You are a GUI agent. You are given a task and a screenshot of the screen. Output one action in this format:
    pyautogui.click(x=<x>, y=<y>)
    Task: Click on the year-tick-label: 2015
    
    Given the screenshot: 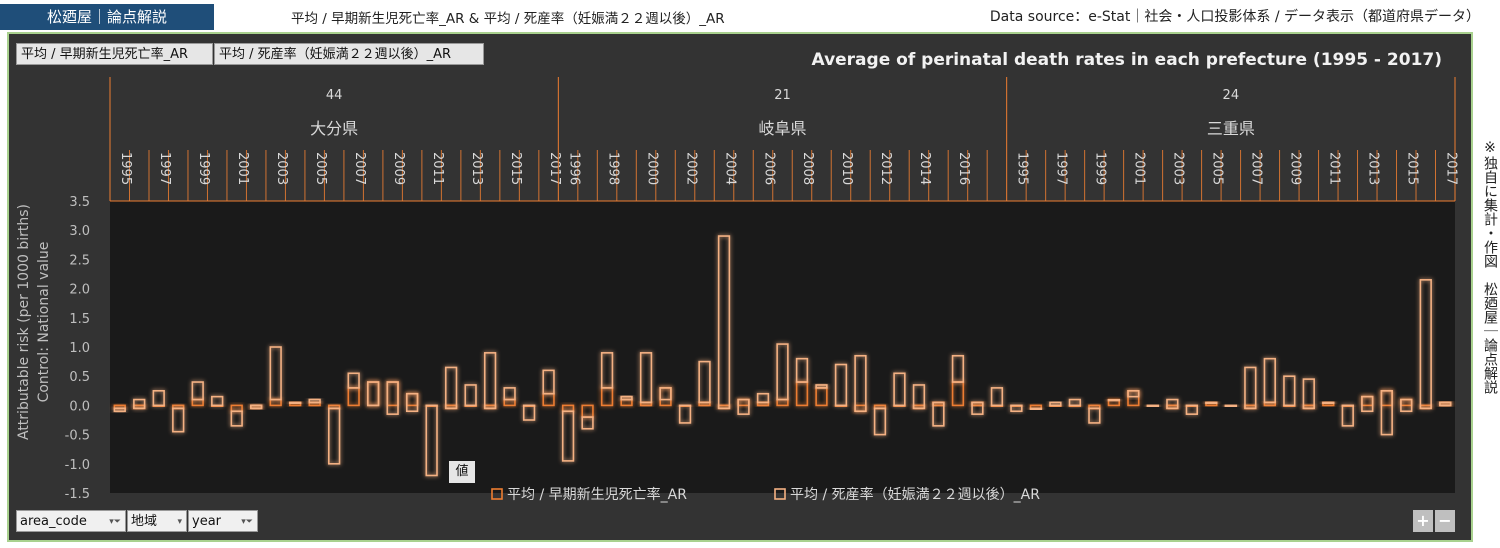 What is the action you would take?
    pyautogui.click(x=1412, y=168)
    